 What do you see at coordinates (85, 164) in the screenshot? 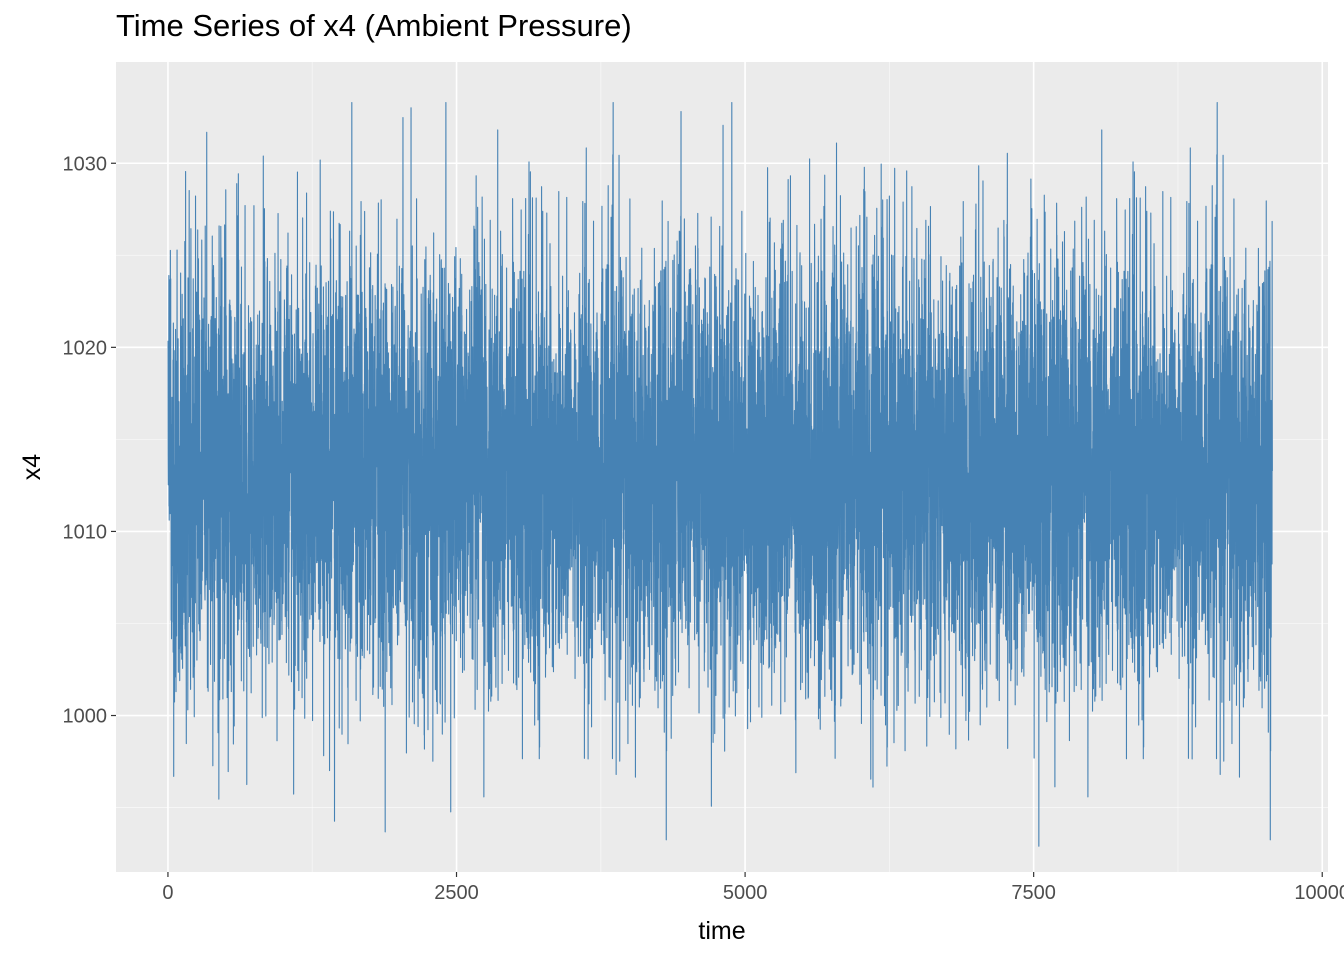
I see `y-tick-label: 1030` at bounding box center [85, 164].